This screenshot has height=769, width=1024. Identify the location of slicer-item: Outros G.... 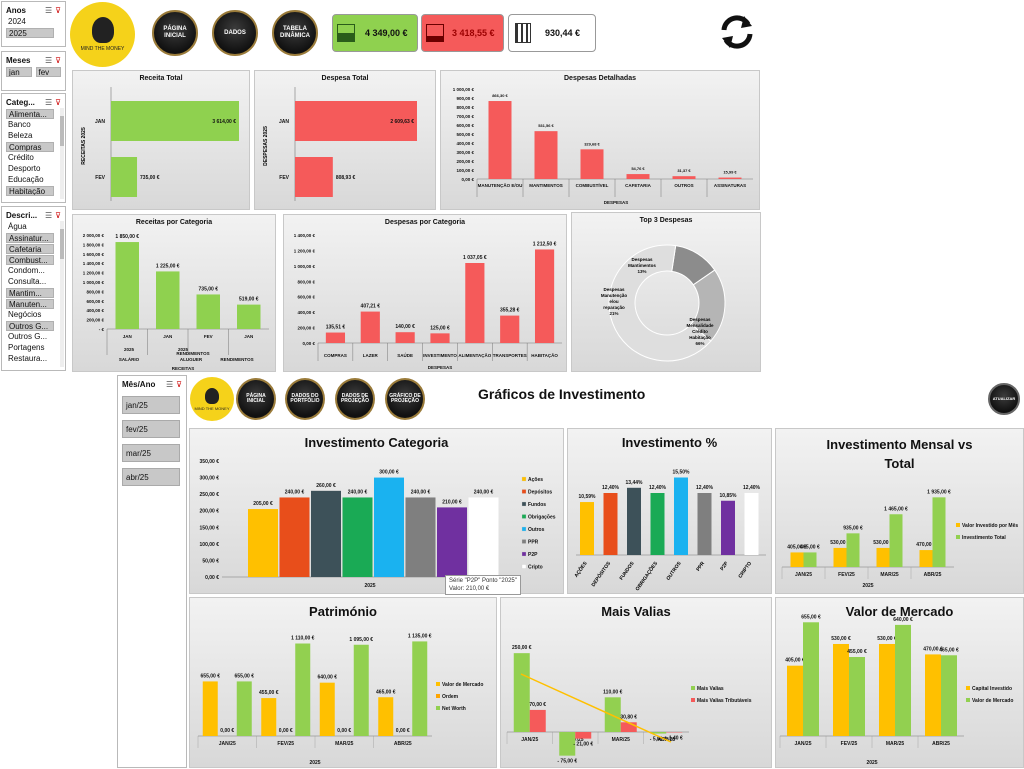
(30, 326).